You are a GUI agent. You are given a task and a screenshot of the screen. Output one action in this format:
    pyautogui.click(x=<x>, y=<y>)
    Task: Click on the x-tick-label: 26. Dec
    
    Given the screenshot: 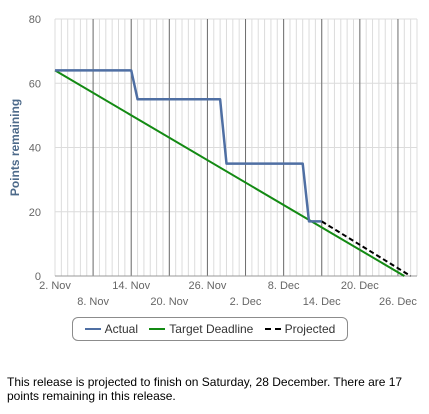 What is the action you would take?
    pyautogui.click(x=398, y=302)
    